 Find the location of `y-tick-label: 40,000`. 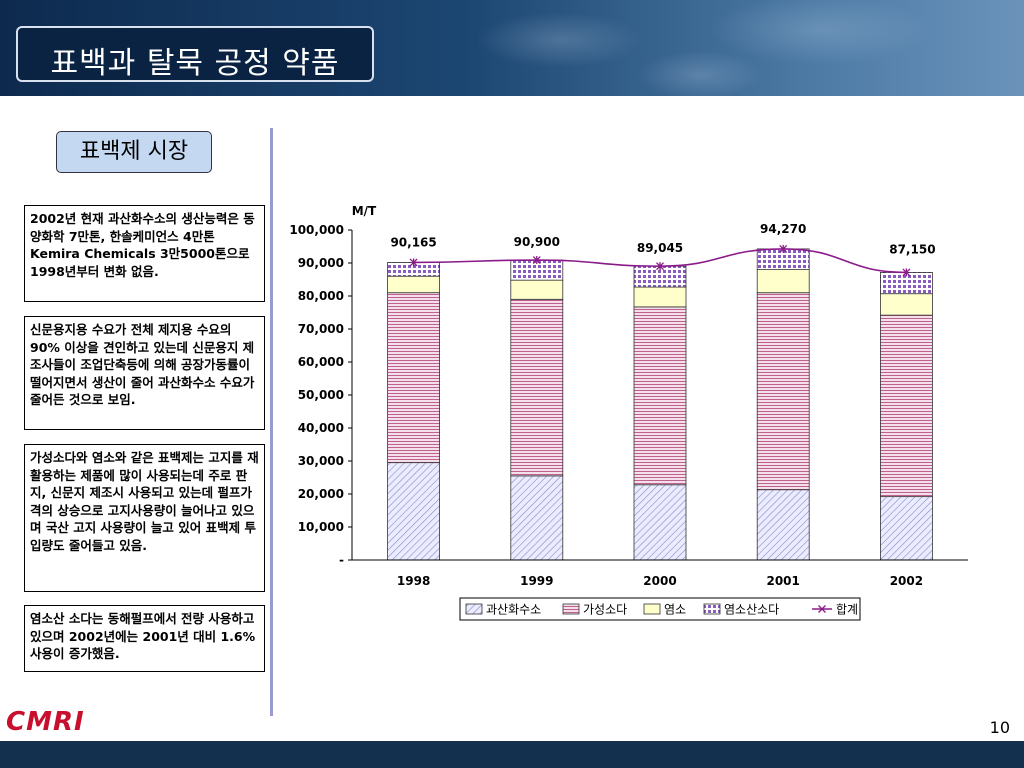

y-tick-label: 40,000 is located at coordinates (321, 428).